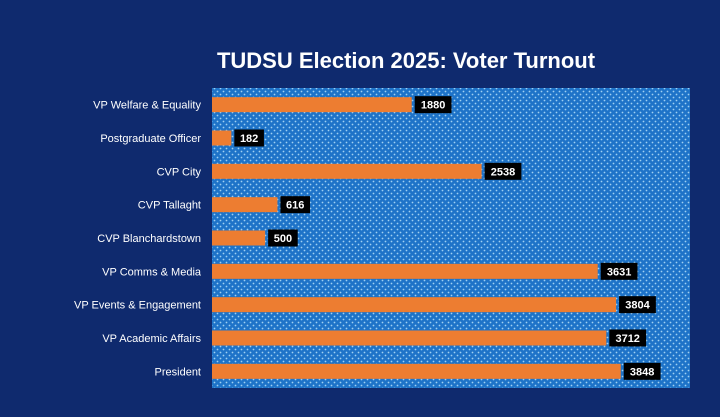  What do you see at coordinates (406, 60) in the screenshot?
I see `chart-title: TUDSU Election 2025: Voter Turnout` at bounding box center [406, 60].